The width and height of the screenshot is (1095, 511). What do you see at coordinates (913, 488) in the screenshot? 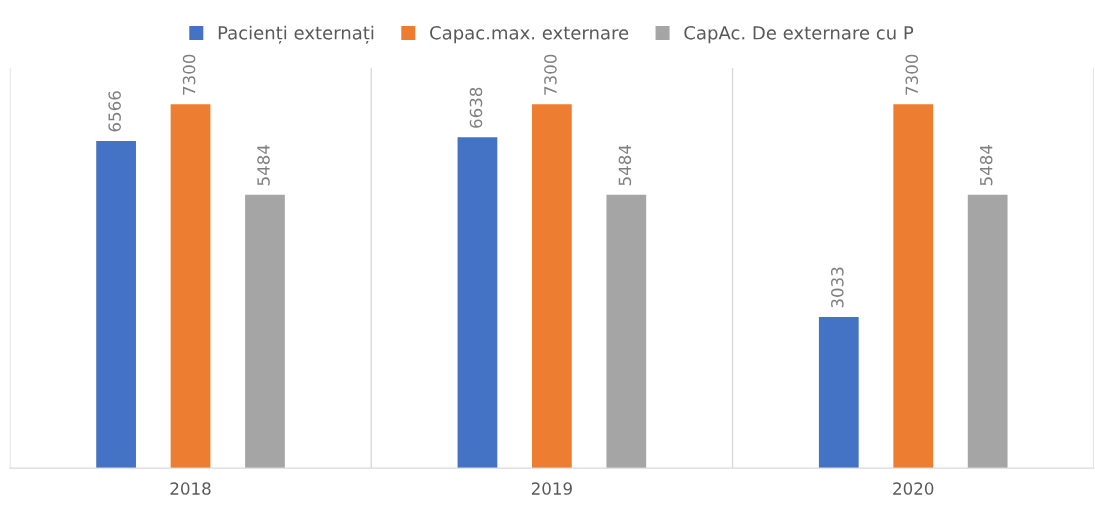
I see `x-tick-label: 2020` at bounding box center [913, 488].